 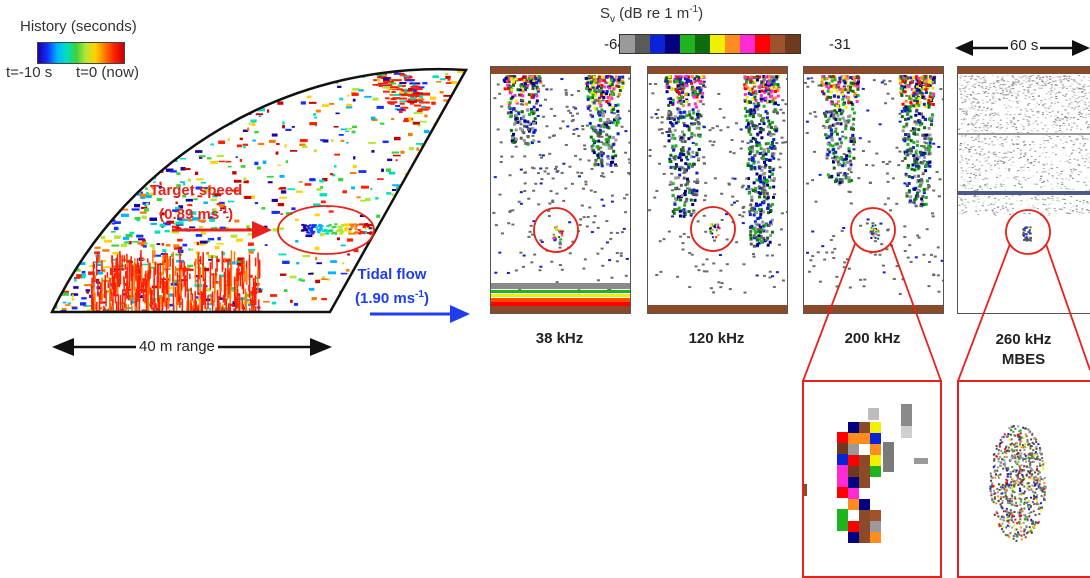 I want to click on sv-legend-max: -31, so click(x=840, y=44).